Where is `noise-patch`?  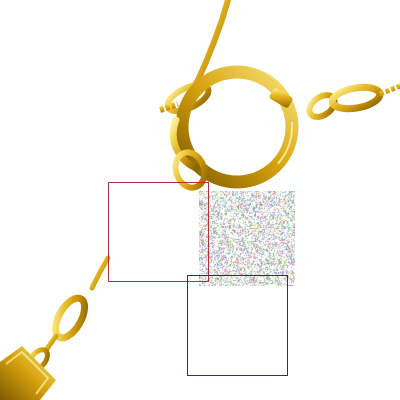
noise-patch is located at coordinates (247, 238).